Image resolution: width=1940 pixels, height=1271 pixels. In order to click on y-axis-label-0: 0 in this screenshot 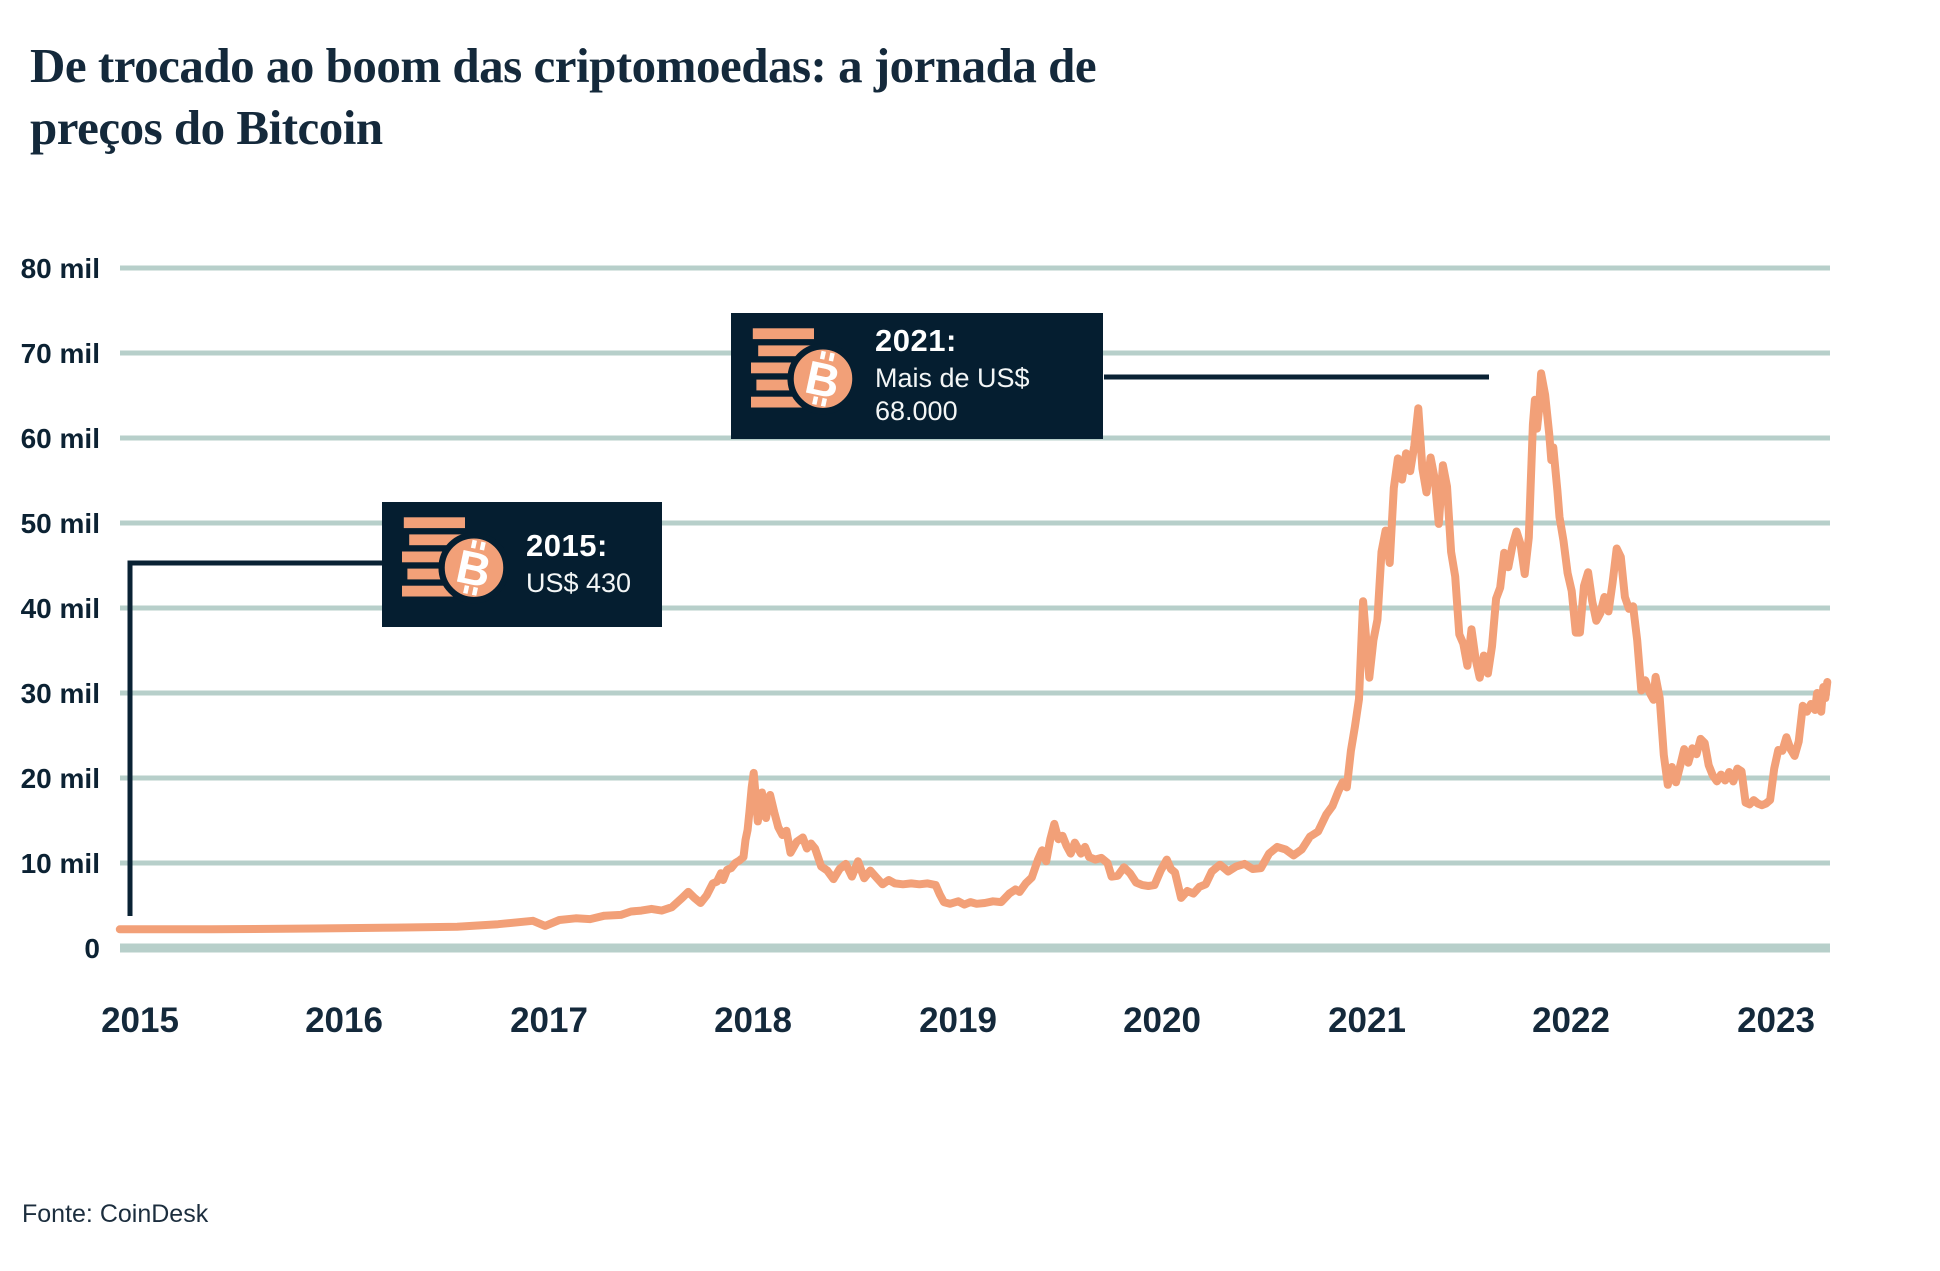, I will do `click(92, 948)`.